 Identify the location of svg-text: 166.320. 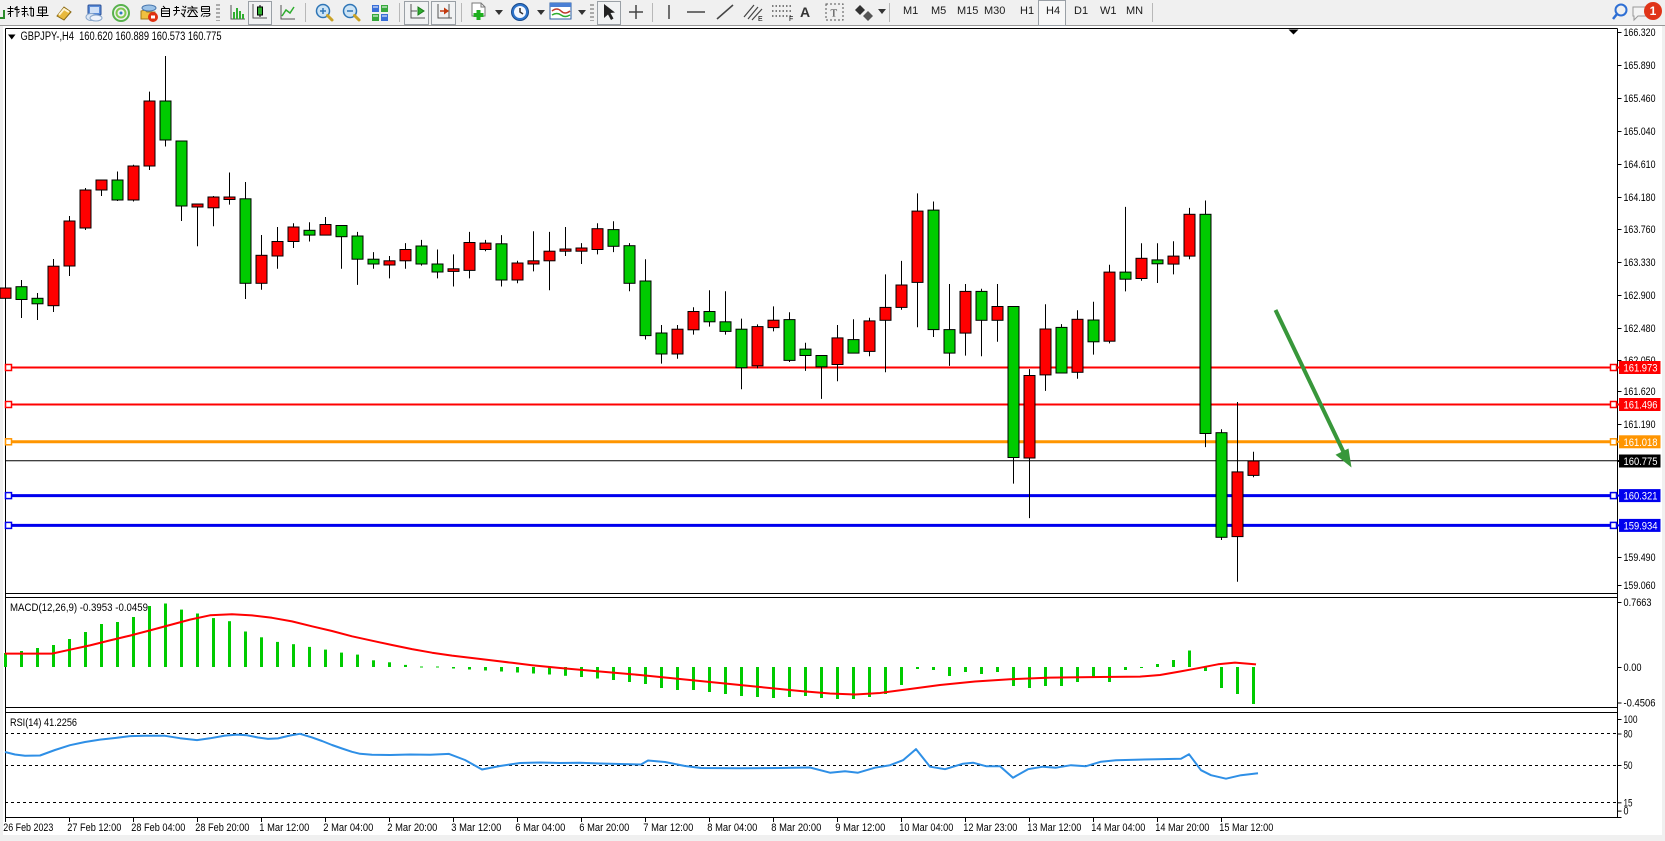
(1640, 33).